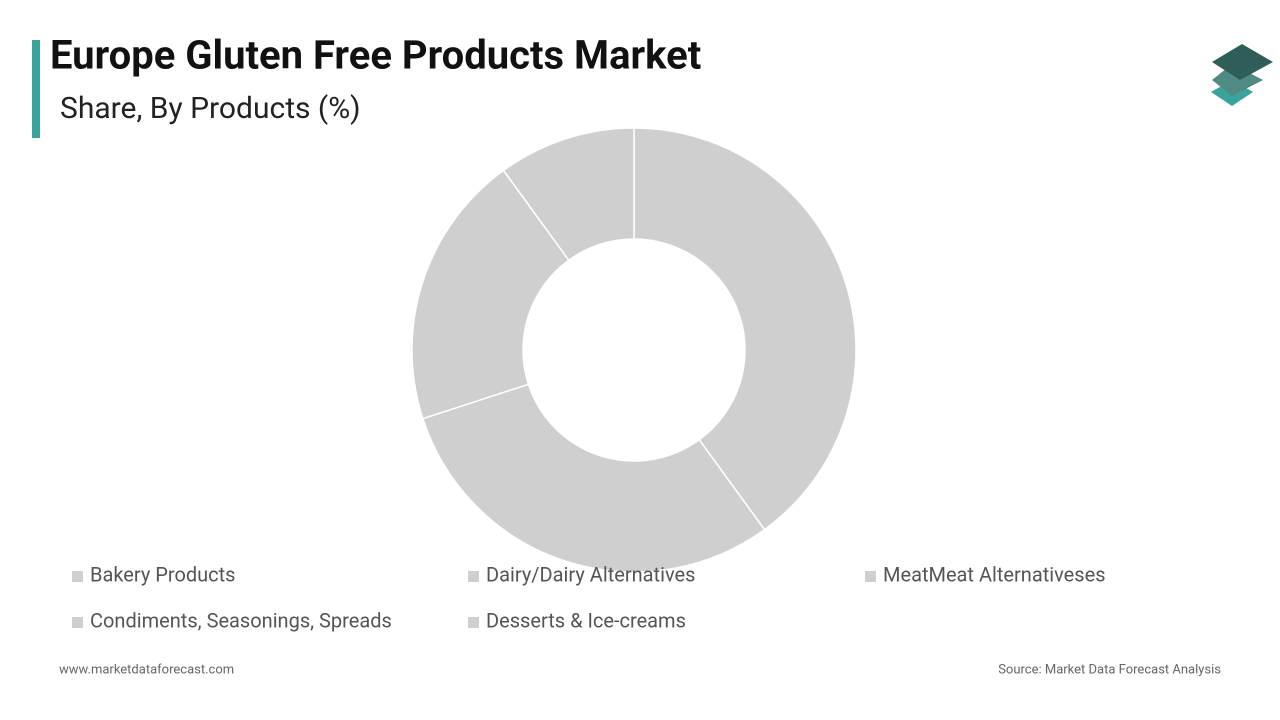 The image size is (1280, 720). I want to click on legend-label: Condiments, Seasonings, Spreads, so click(241, 620).